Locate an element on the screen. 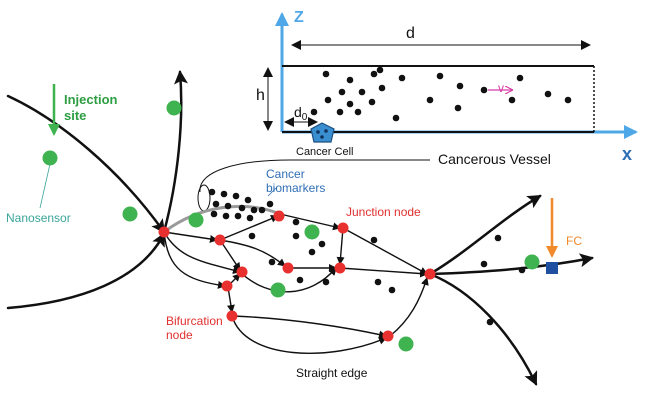  junction-node-label: Junction node is located at coordinates (383, 212).